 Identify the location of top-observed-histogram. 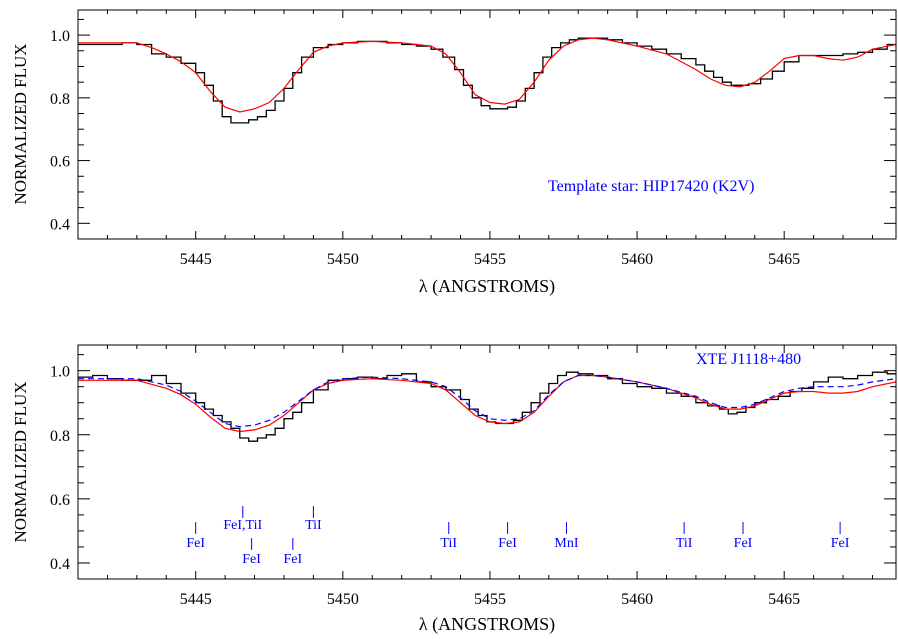
(487, 80).